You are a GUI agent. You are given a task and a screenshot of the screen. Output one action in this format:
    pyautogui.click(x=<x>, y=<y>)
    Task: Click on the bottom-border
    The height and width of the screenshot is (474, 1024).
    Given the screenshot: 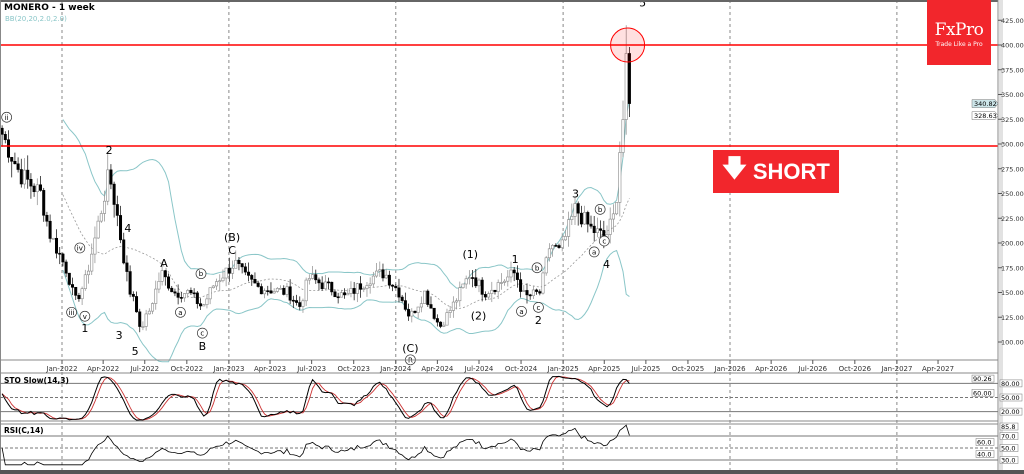 What is the action you would take?
    pyautogui.click(x=512, y=472)
    